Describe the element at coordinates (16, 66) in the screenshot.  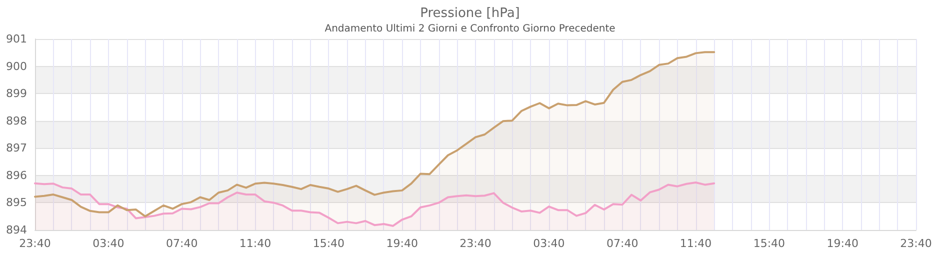
I see `y-tick-label: 900` at that location.